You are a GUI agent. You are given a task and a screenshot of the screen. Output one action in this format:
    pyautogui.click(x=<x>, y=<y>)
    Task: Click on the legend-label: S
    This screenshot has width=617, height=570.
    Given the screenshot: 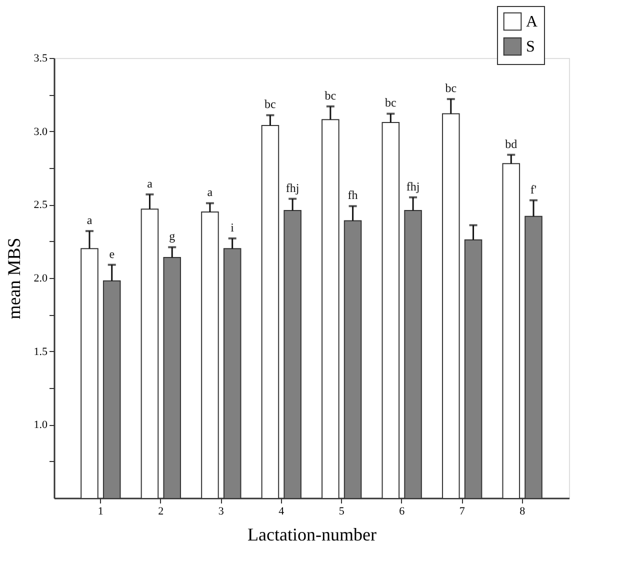 What is the action you would take?
    pyautogui.click(x=530, y=47)
    